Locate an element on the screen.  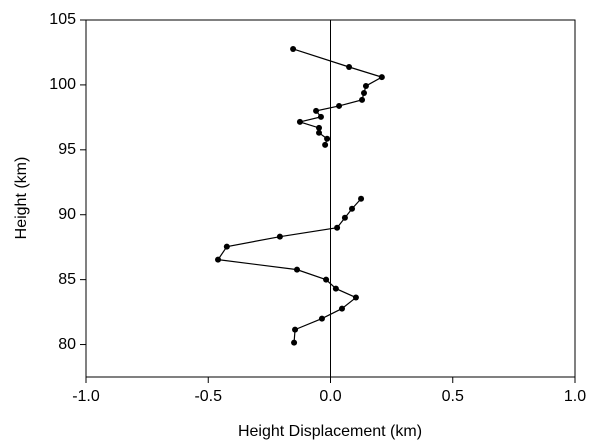
y-tick-label: 105 is located at coordinates (62, 19).